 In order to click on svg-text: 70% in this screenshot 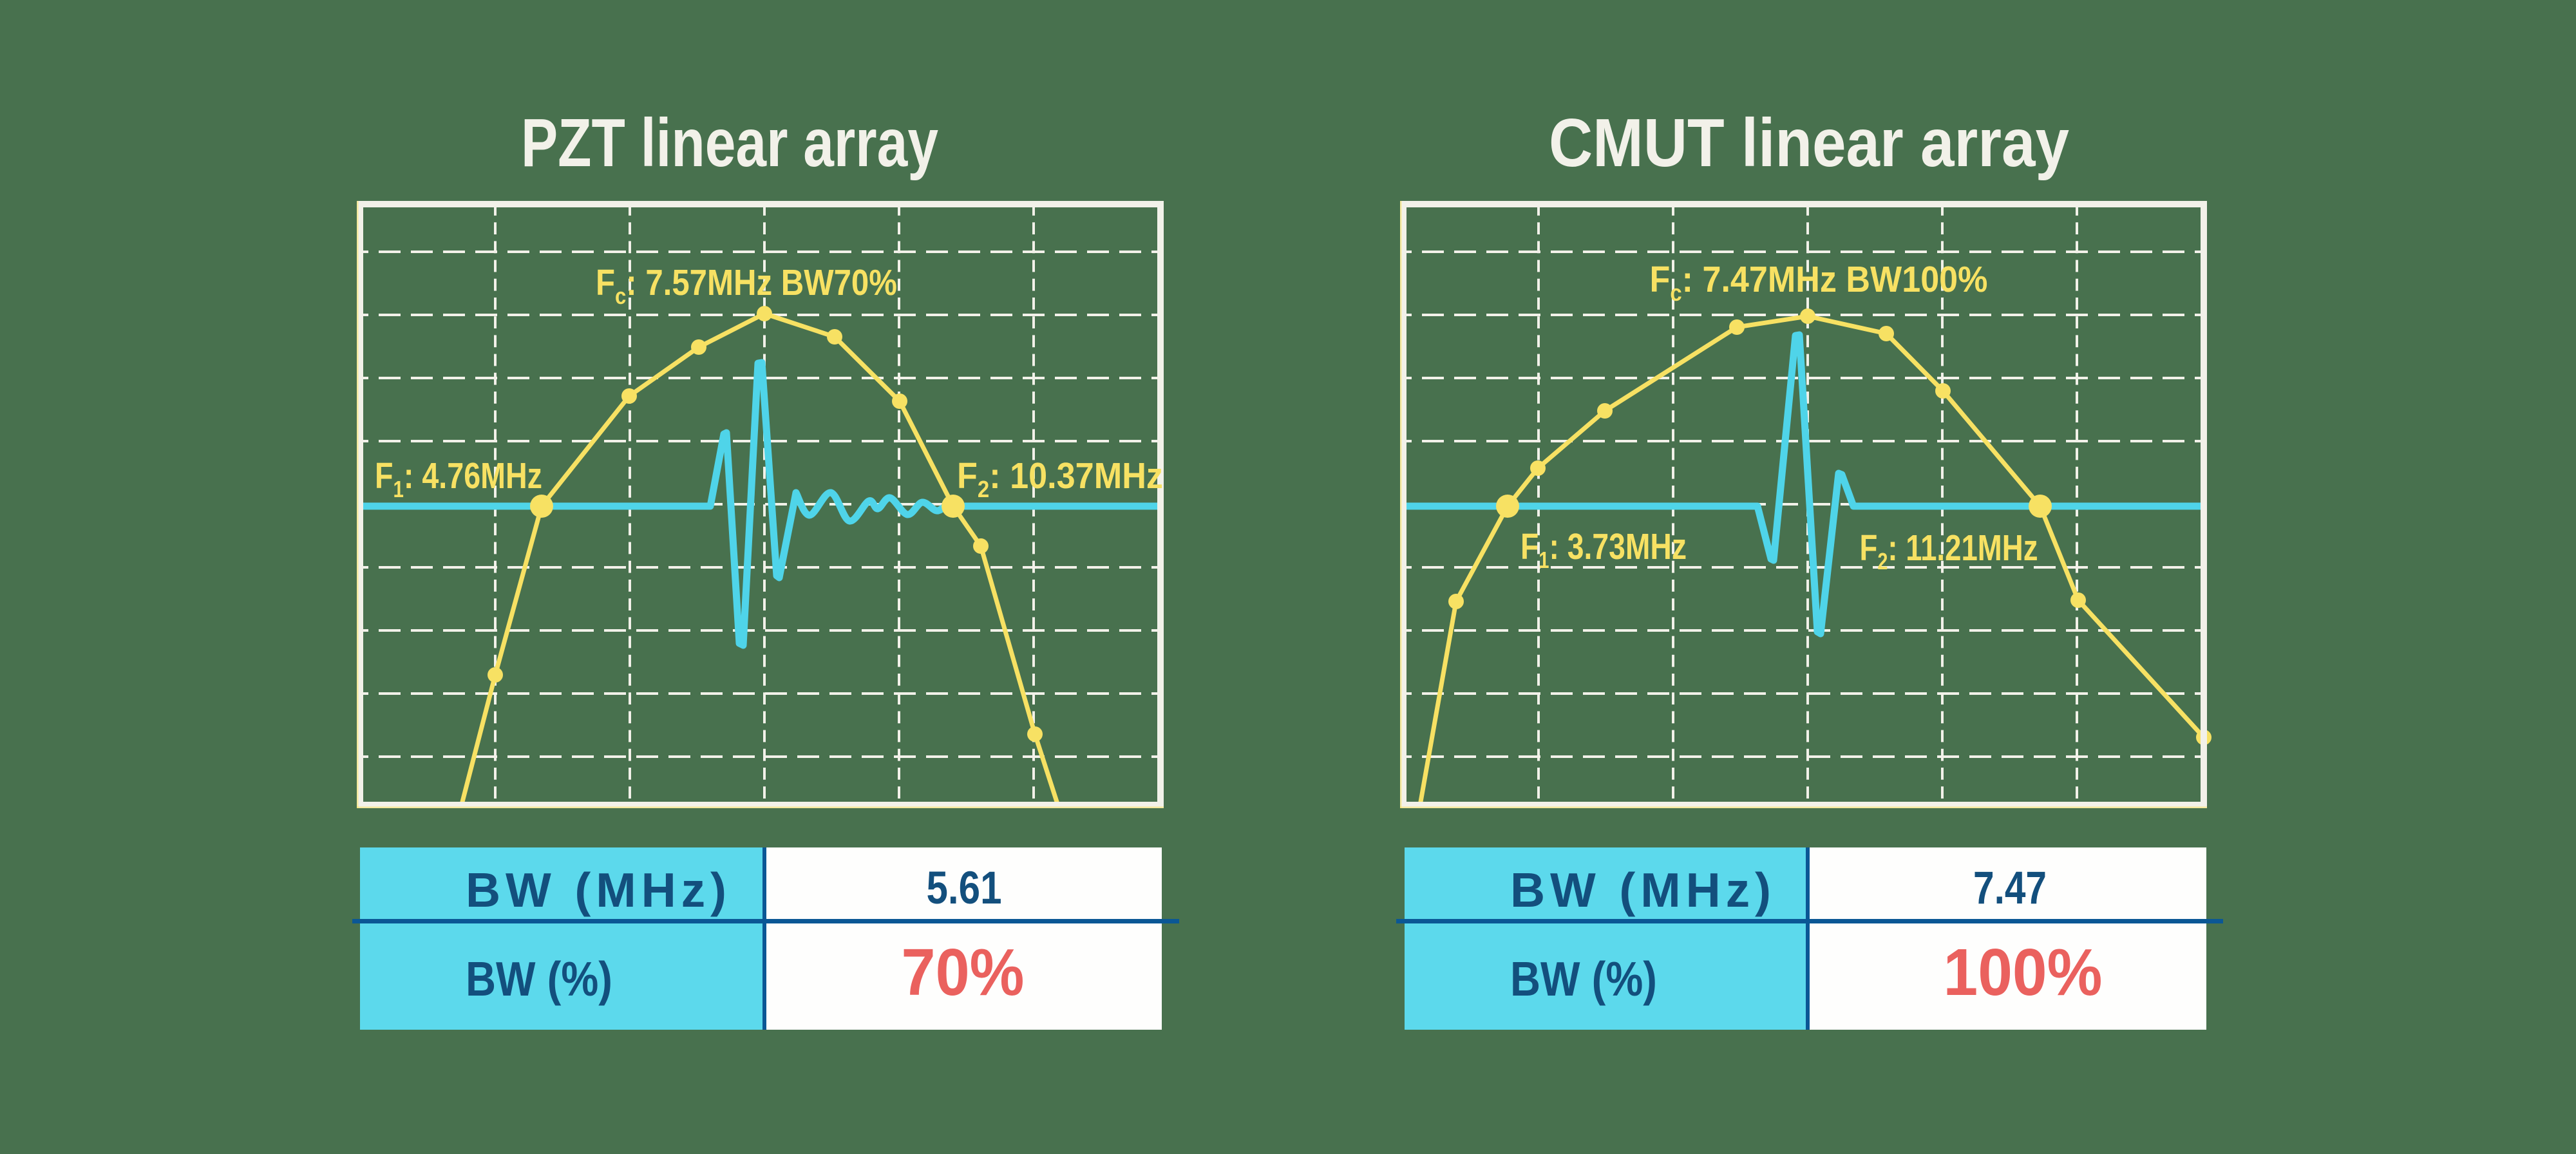, I will do `click(964, 972)`.